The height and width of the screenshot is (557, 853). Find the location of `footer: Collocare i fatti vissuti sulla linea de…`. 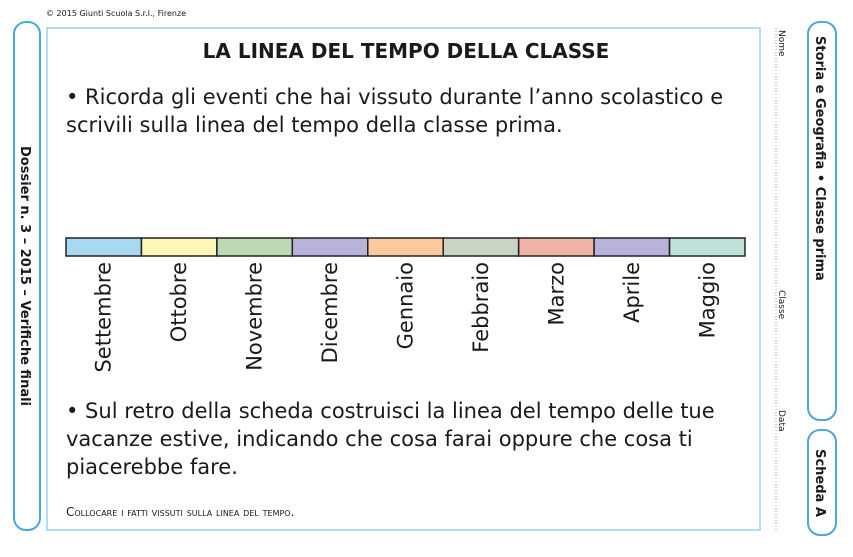

footer: Collocare i fatti vissuti sulla linea de… is located at coordinates (180, 512).